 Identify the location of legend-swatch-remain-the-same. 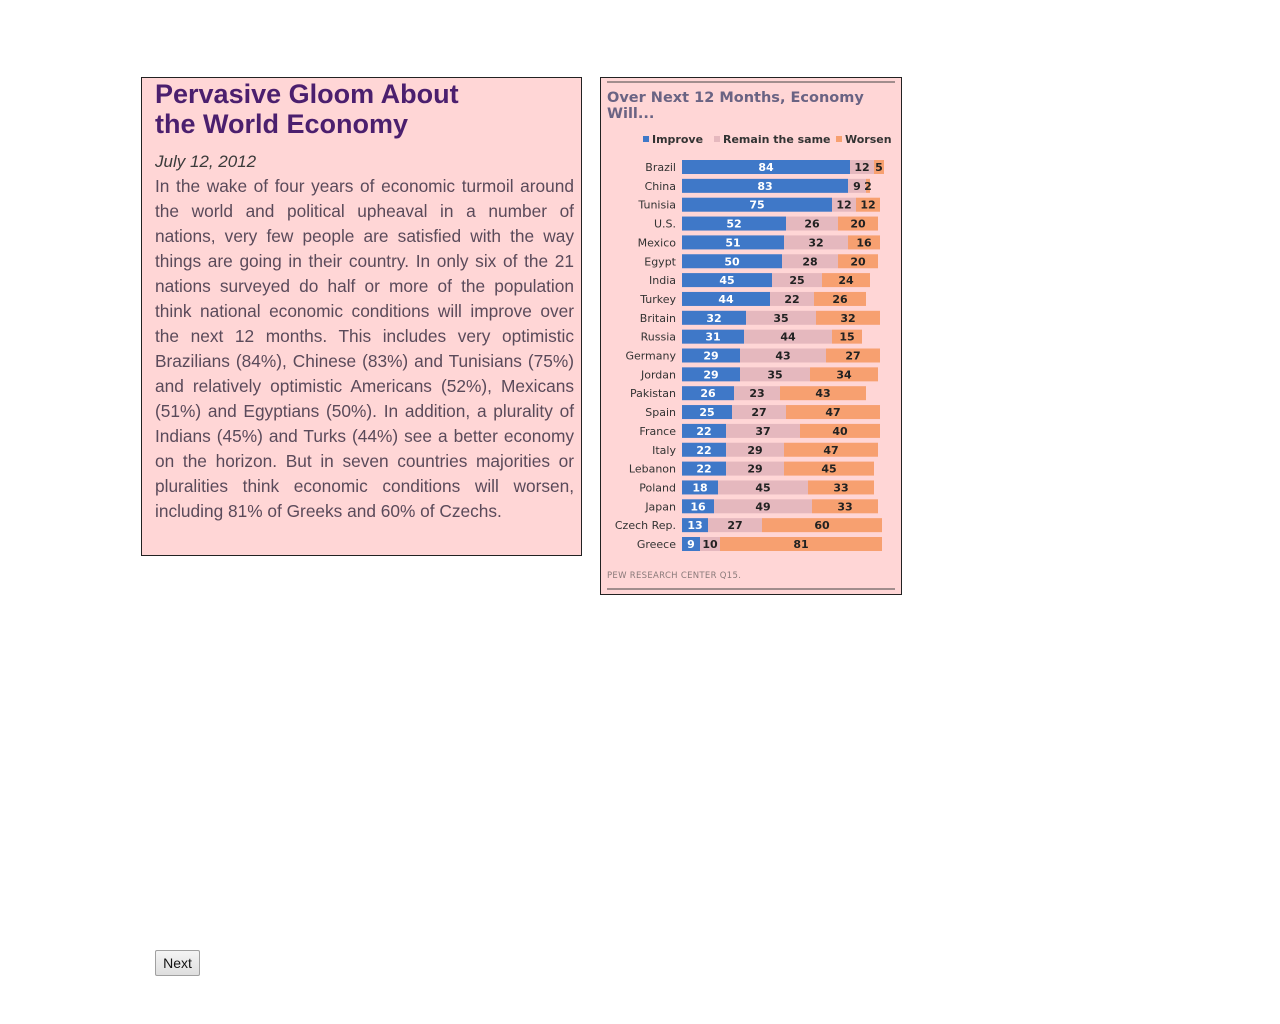
(717, 139).